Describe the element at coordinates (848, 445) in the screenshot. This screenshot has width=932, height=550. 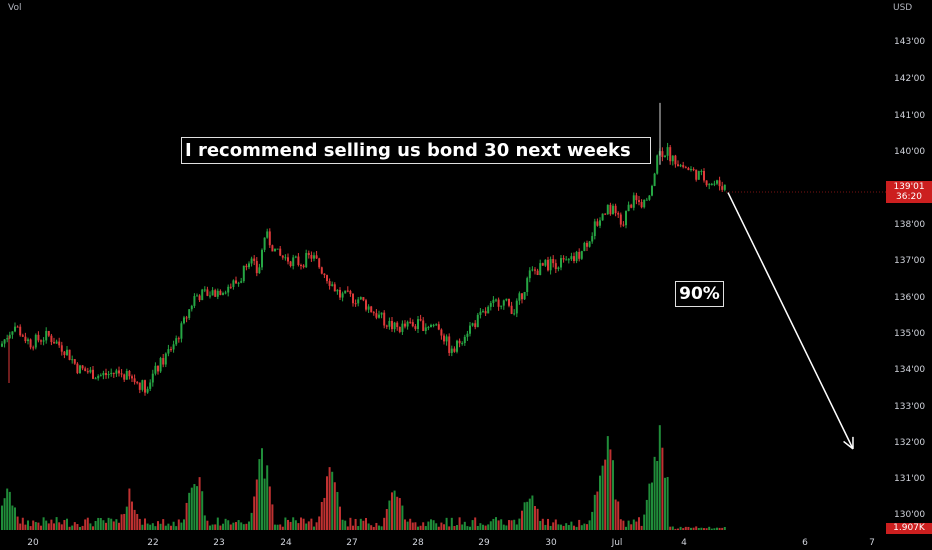
I see `projection-arrow-head` at that location.